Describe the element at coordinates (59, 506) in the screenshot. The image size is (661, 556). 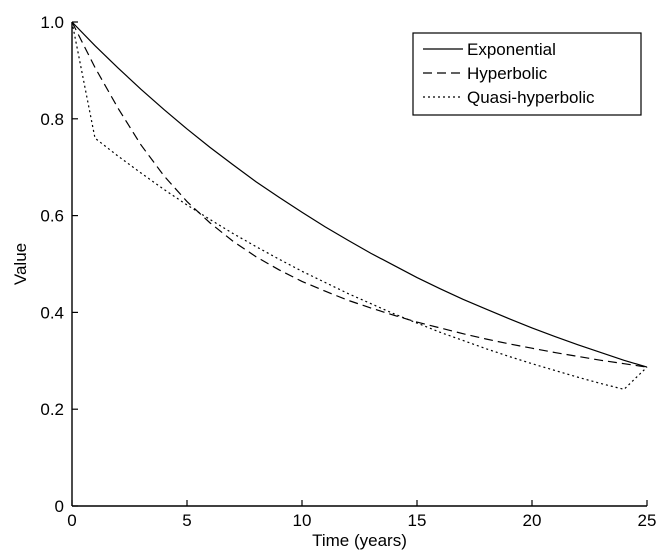
I see `y-tick-label: 0` at that location.